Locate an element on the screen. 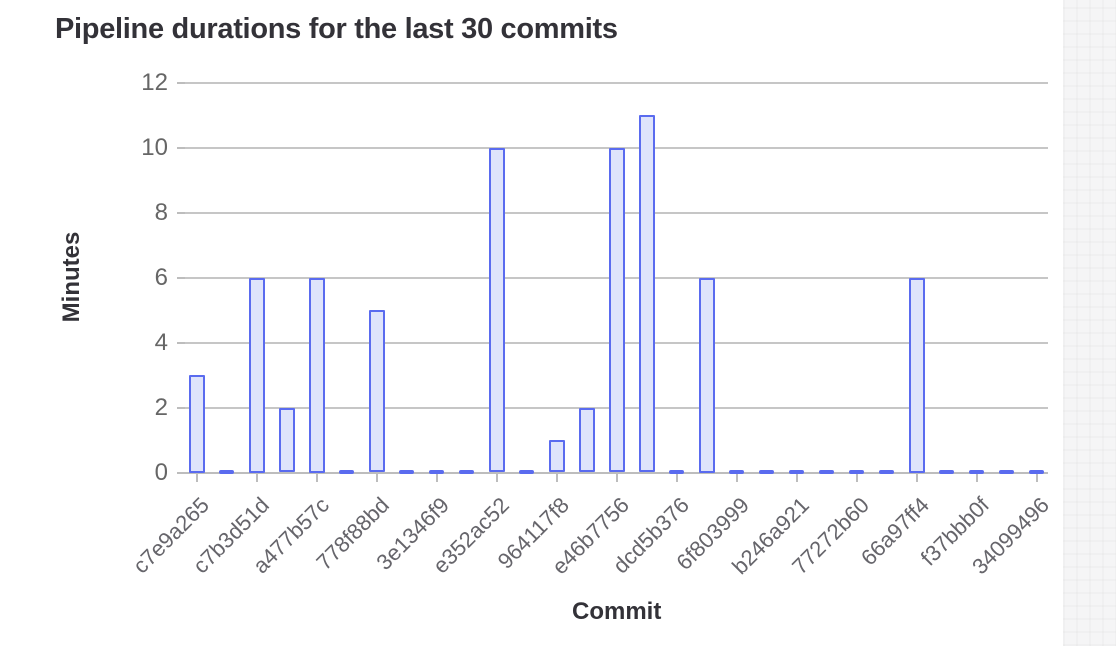 The image size is (1116, 646). y-tick-label: 10 is located at coordinates (154, 147).